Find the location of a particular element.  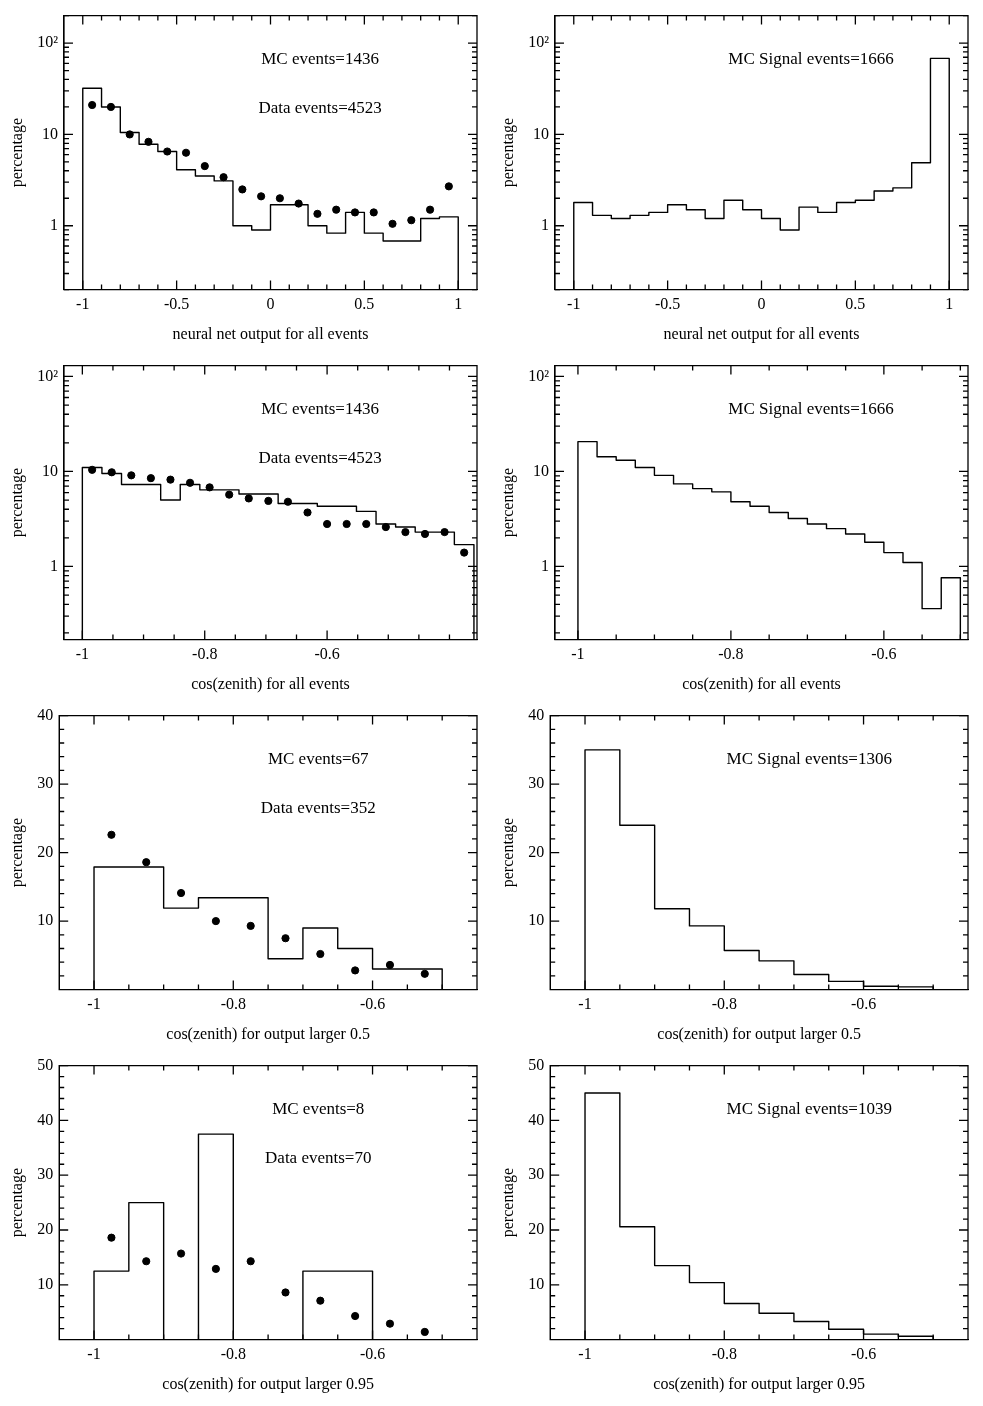

annotation: MC Signal events=1306 is located at coordinates (809, 758).